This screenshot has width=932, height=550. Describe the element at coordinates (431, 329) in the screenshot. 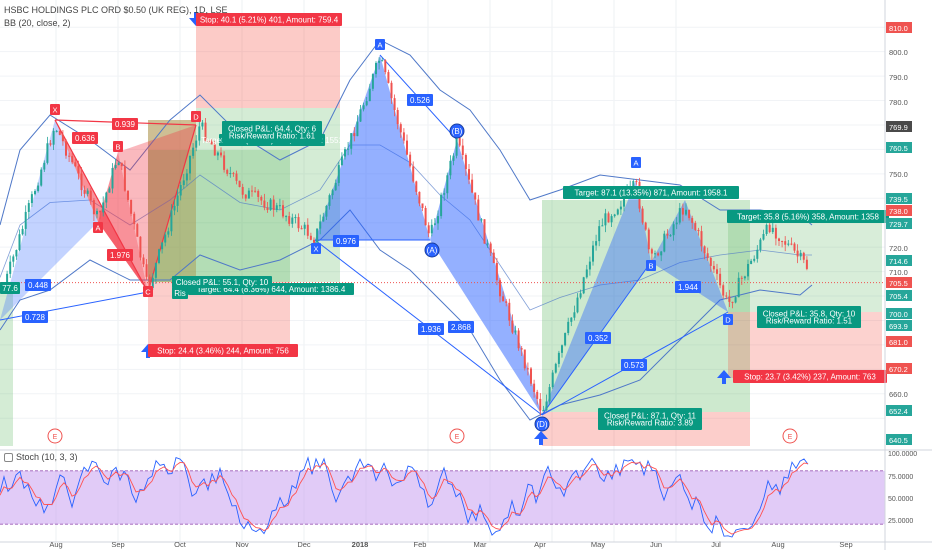

I see `ratio-label: 1.936` at that location.